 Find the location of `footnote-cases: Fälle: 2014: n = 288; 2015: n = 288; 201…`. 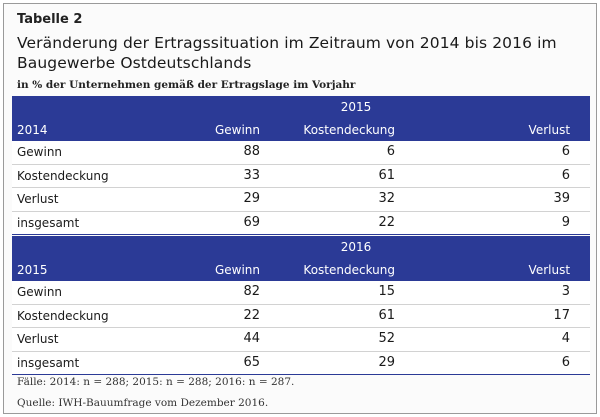

footnote-cases: Fälle: 2014: n = 288; 2015: n = 288; 201… is located at coordinates (156, 382).